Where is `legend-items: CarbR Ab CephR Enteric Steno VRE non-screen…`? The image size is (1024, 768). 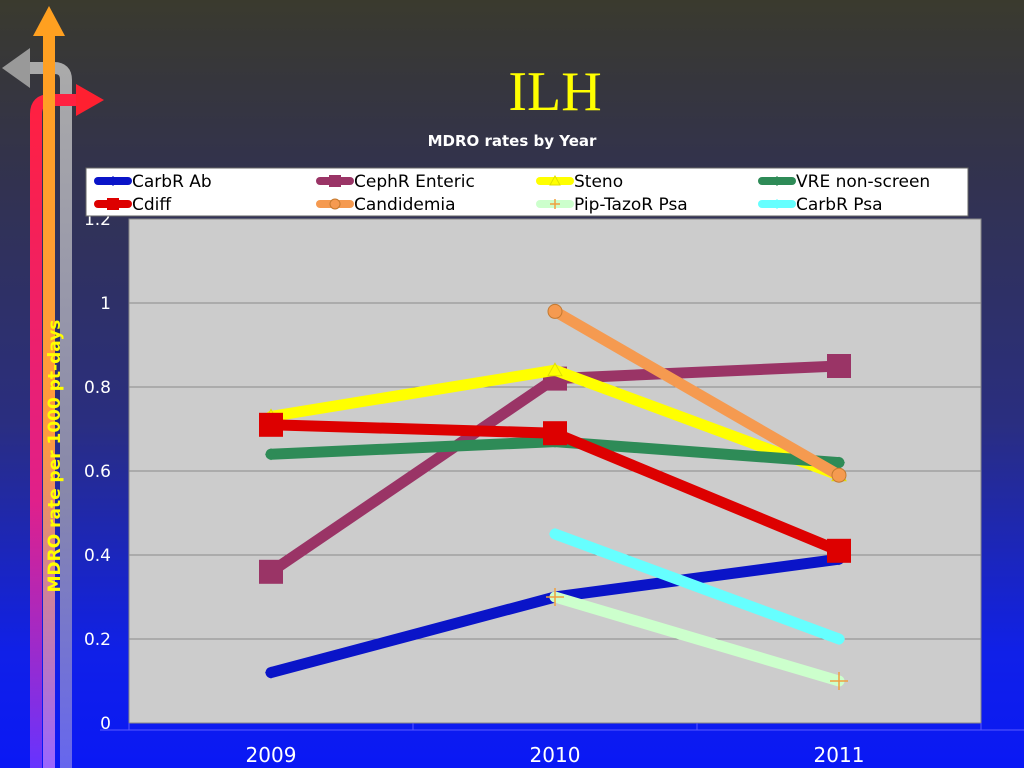
legend-items: CarbR Ab CephR Enteric Steno VRE non-screen… is located at coordinates (512, 193).